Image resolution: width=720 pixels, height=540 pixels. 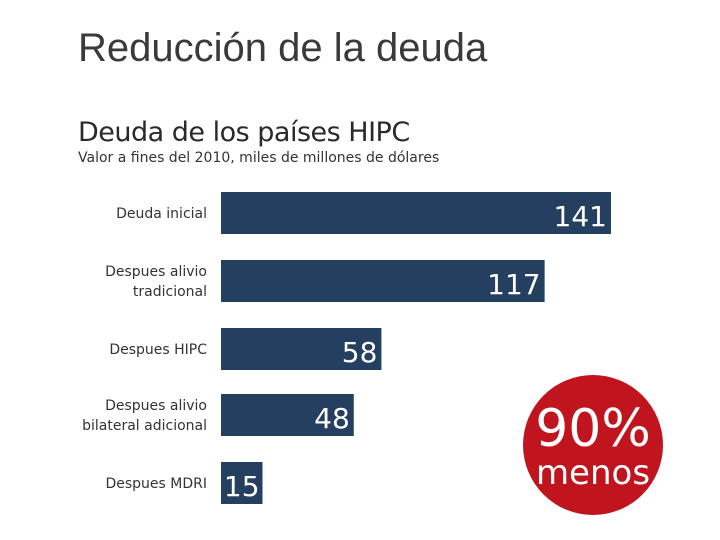 What do you see at coordinates (360, 352) in the screenshot?
I see `bar-value-label-3: 58` at bounding box center [360, 352].